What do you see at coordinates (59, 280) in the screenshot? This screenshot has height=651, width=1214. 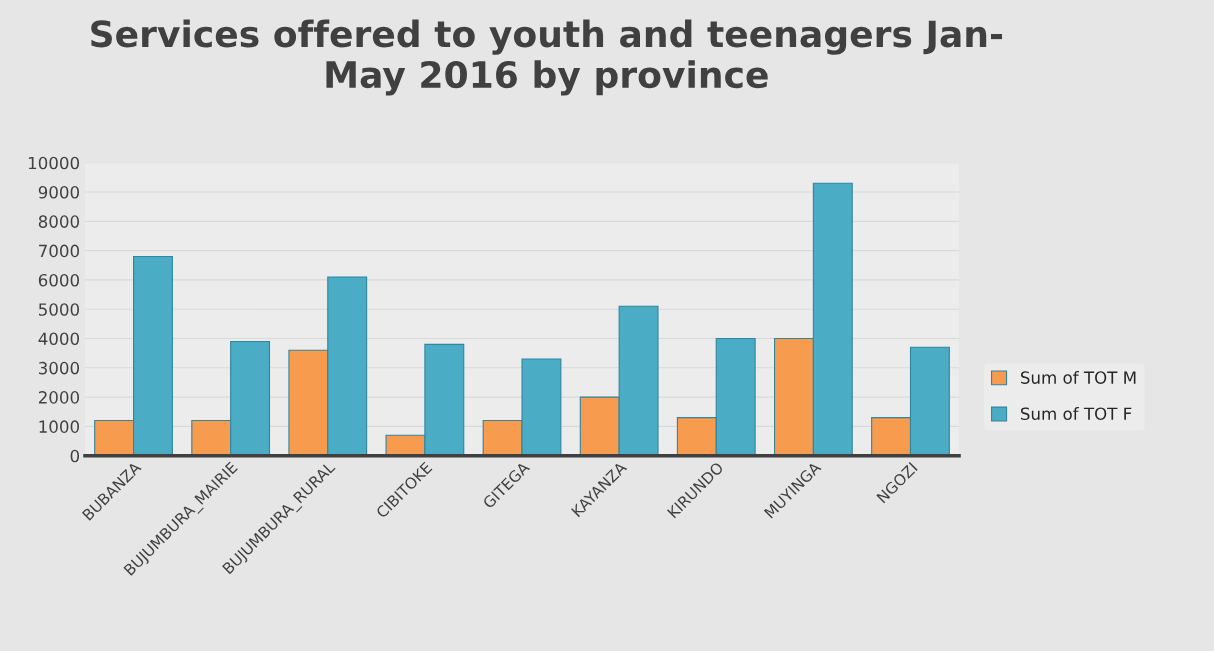 I see `y-tick-label: 6000` at bounding box center [59, 280].